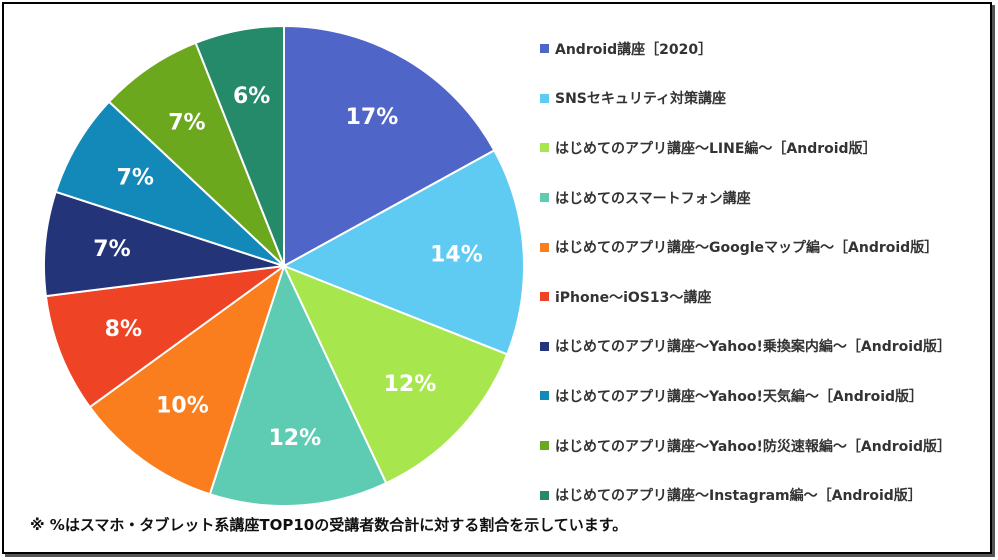 The width and height of the screenshot is (998, 560). What do you see at coordinates (123, 329) in the screenshot?
I see `slice-data-label-6: 8%` at bounding box center [123, 329].